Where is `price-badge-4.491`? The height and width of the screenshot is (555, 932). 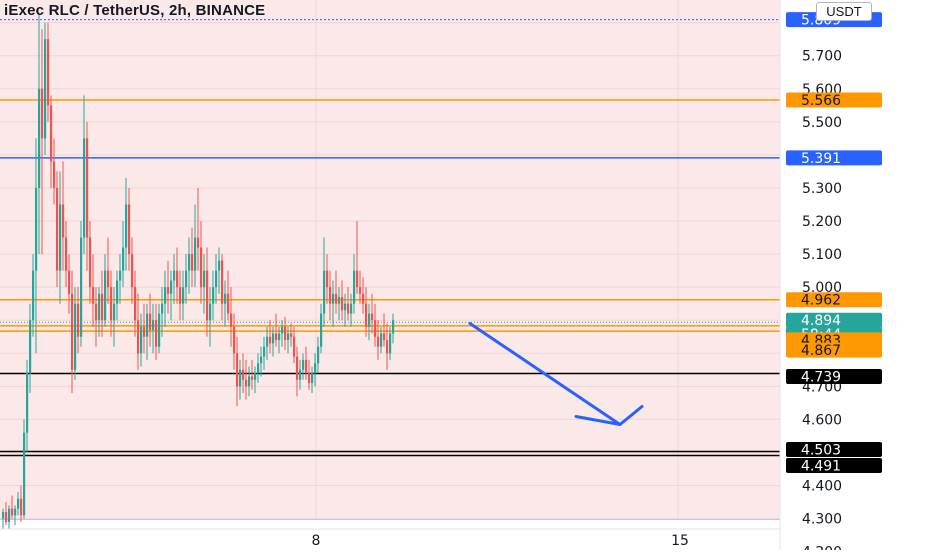 price-badge-4.491 is located at coordinates (834, 465).